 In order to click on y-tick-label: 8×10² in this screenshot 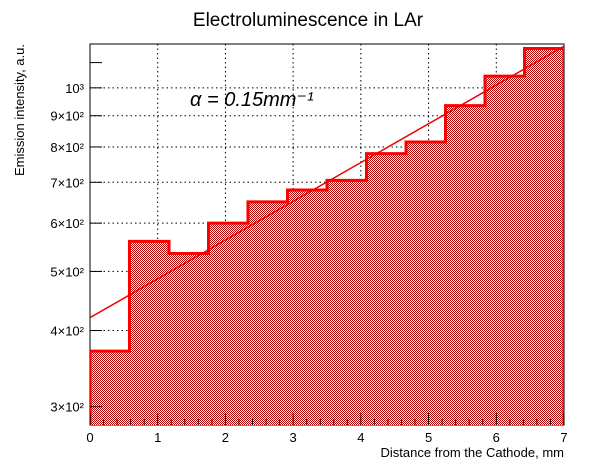, I will do `click(67, 147)`.